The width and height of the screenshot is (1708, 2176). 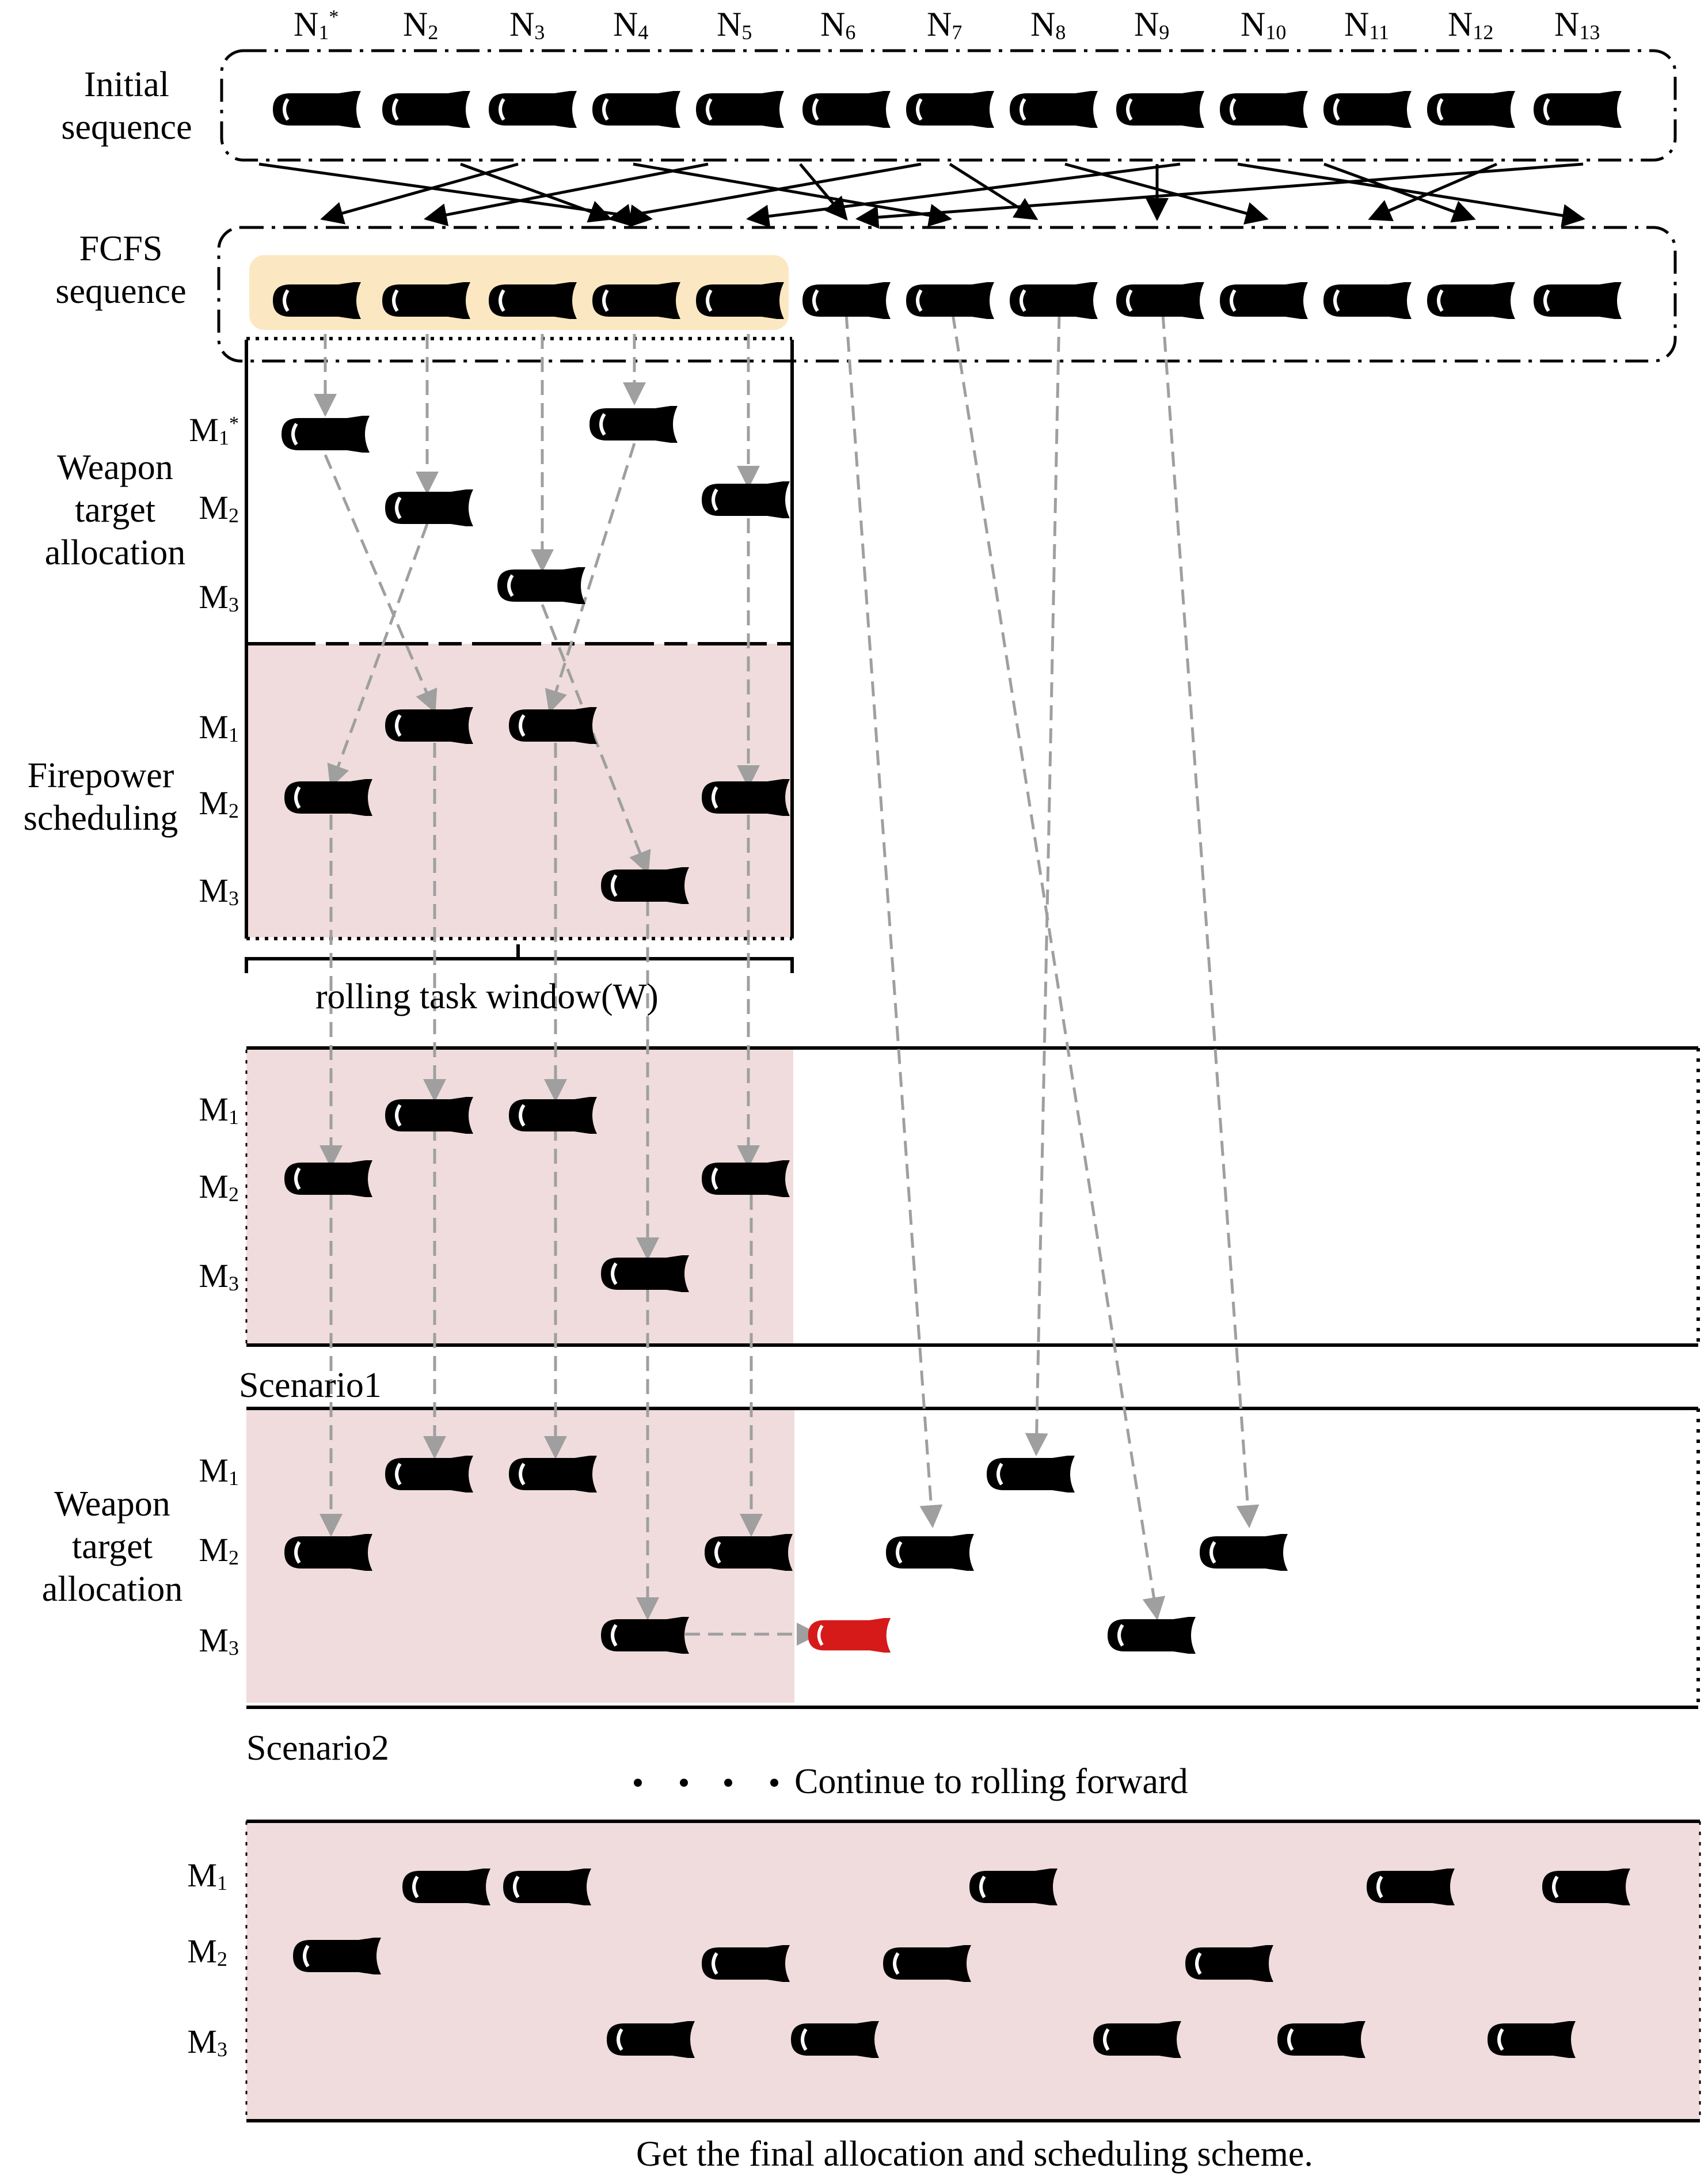 I want to click on node-label-n11: N11, so click(x=1367, y=24).